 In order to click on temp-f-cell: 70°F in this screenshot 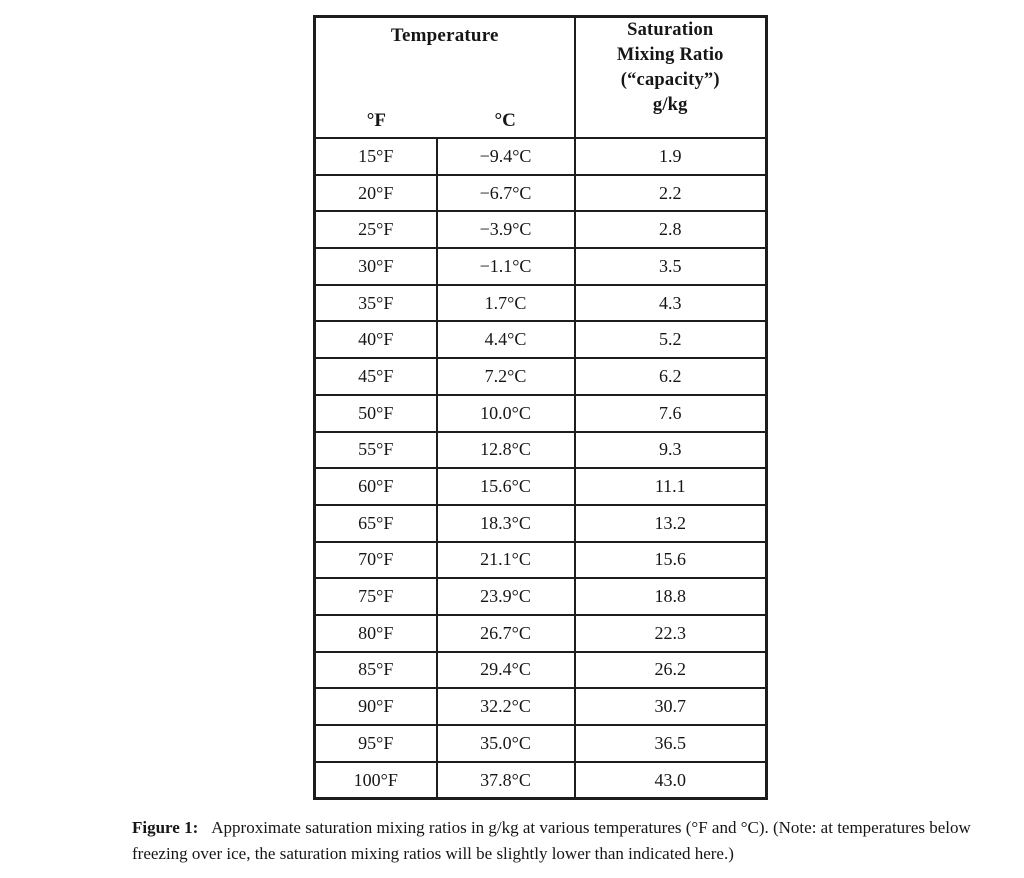, I will do `click(375, 560)`.